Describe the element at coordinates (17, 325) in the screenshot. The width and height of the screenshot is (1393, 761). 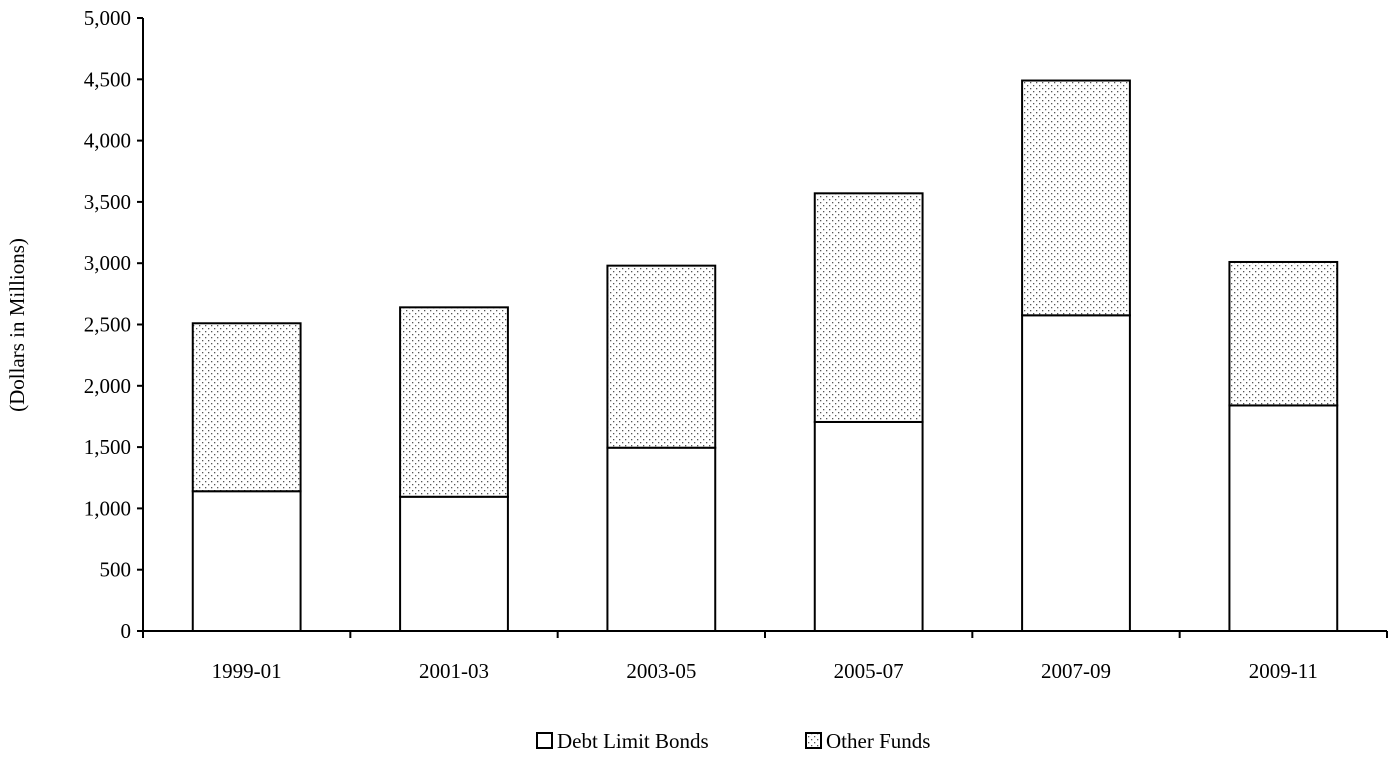
I see `y-axis-title: (Dollars in Millions)` at that location.